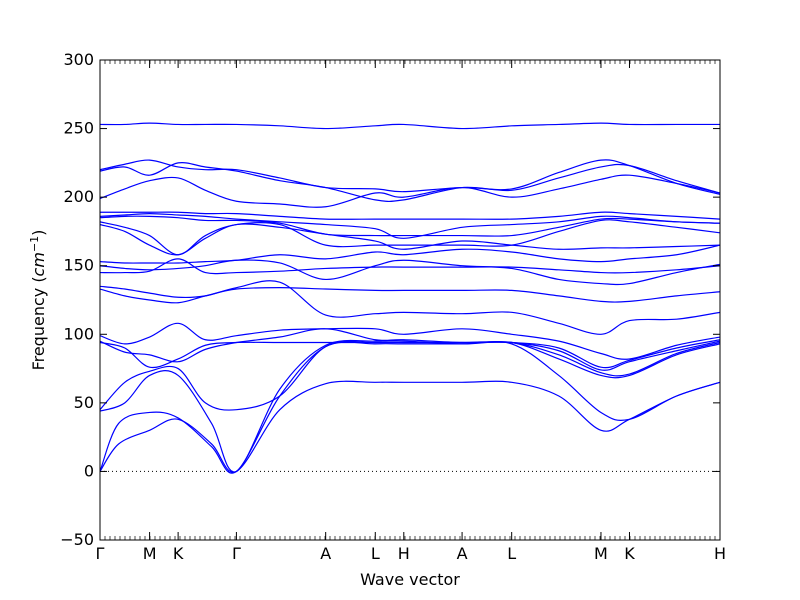  Describe the element at coordinates (38, 233) in the screenshot. I see `y-axis-label-close-paren: )` at that location.